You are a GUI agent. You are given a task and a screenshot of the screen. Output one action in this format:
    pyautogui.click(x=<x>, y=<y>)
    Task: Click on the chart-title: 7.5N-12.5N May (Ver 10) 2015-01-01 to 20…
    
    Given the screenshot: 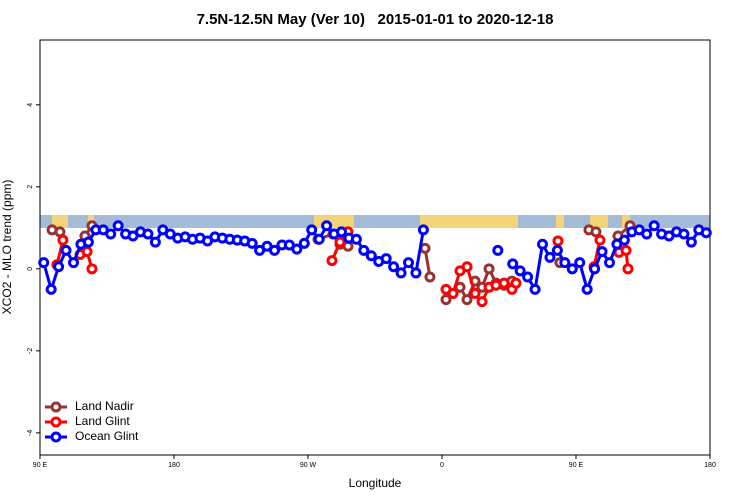 What is the action you would take?
    pyautogui.click(x=375, y=19)
    